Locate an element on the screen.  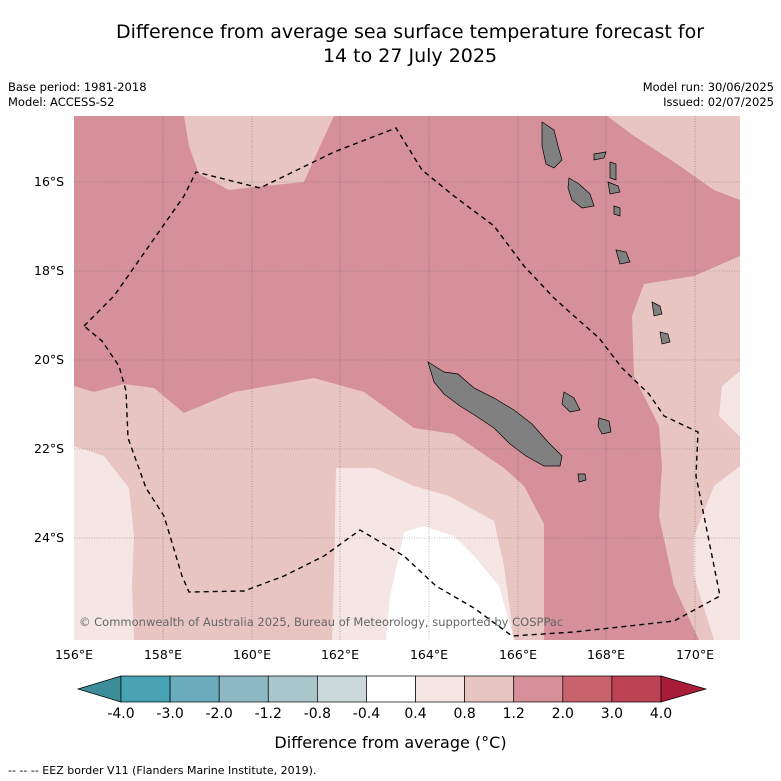
anomaly-region-0.8-1.2-northeast is located at coordinates (673, 158).